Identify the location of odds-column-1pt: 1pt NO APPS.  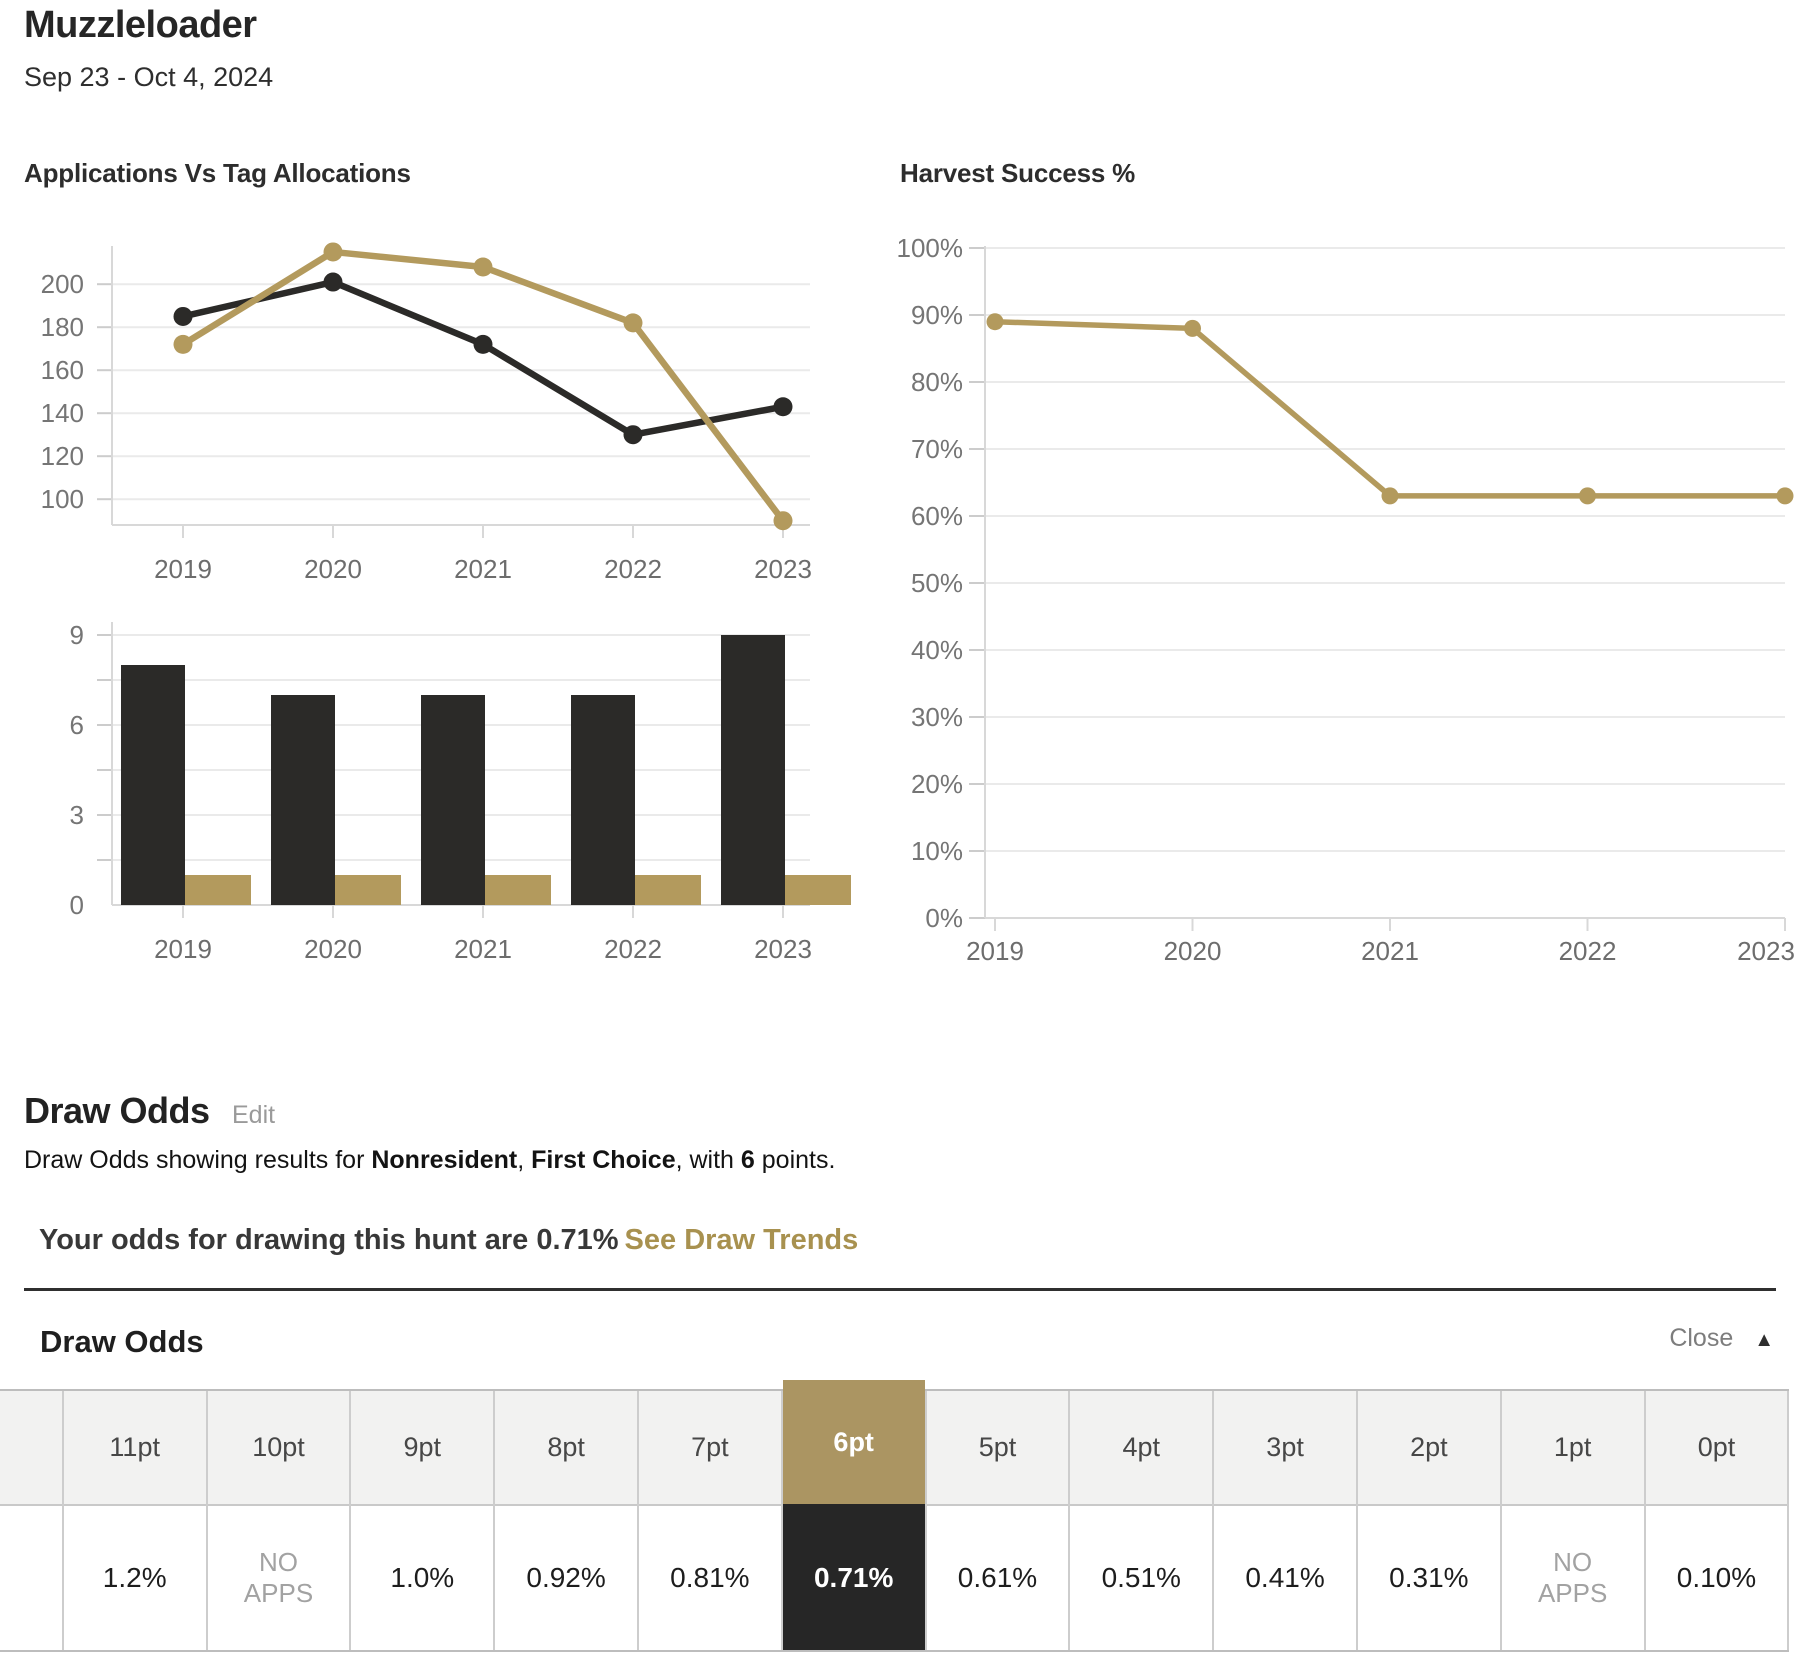
(1573, 1520).